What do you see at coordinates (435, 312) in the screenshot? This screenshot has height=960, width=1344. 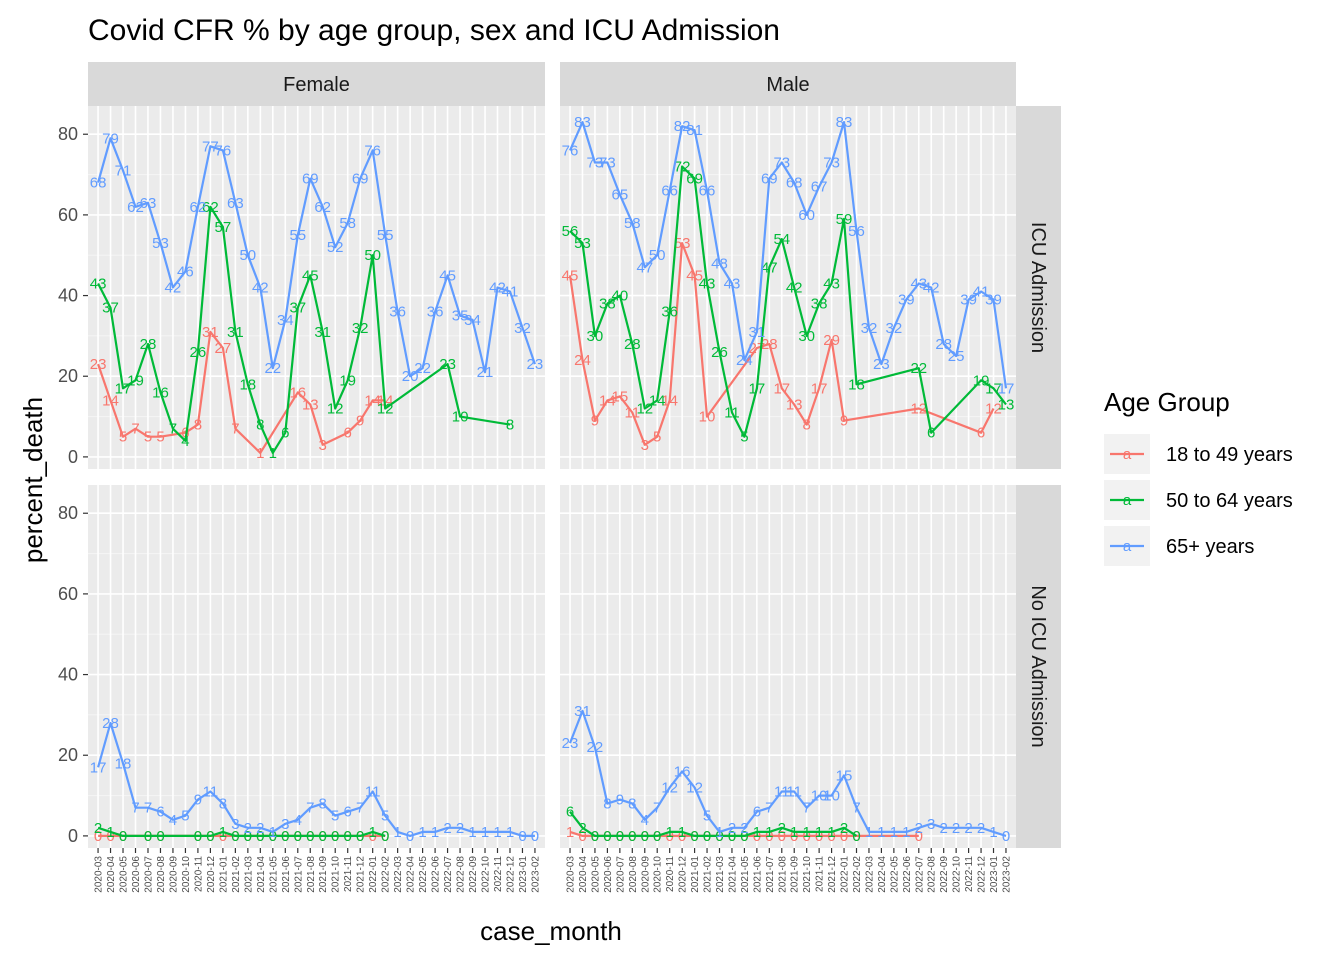 I see `point-label: 36` at bounding box center [435, 312].